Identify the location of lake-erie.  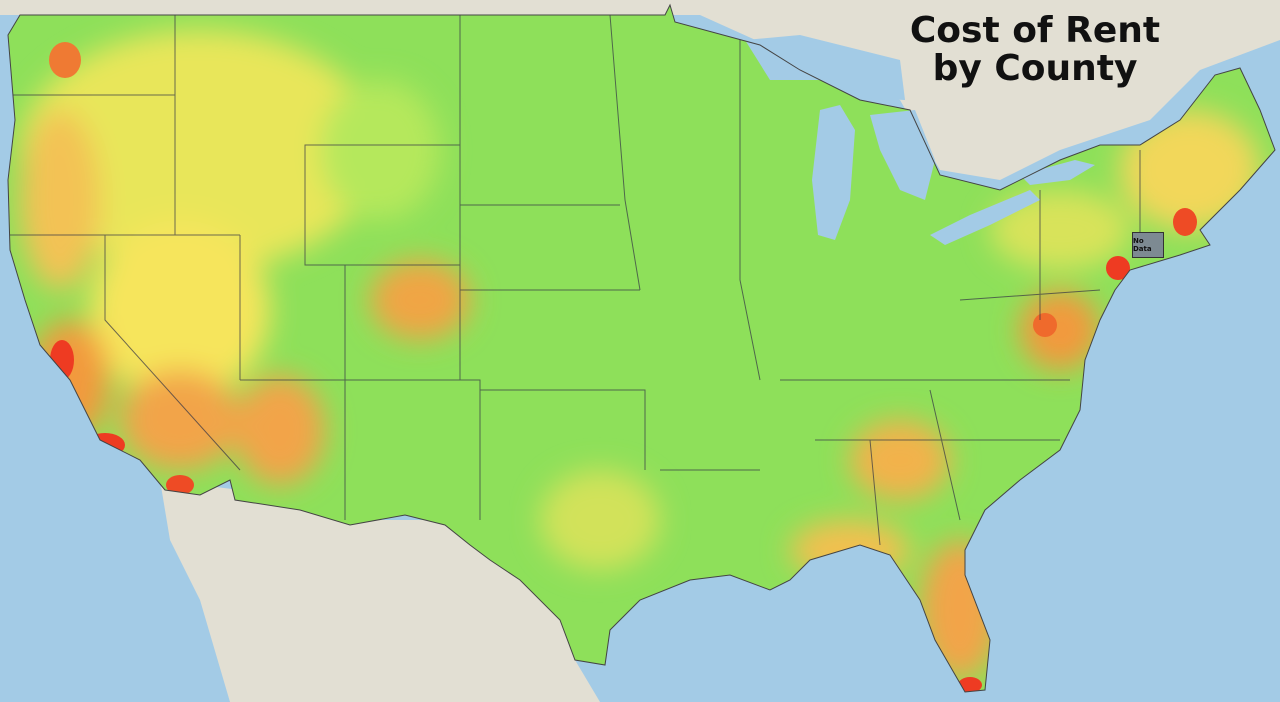
(985, 217).